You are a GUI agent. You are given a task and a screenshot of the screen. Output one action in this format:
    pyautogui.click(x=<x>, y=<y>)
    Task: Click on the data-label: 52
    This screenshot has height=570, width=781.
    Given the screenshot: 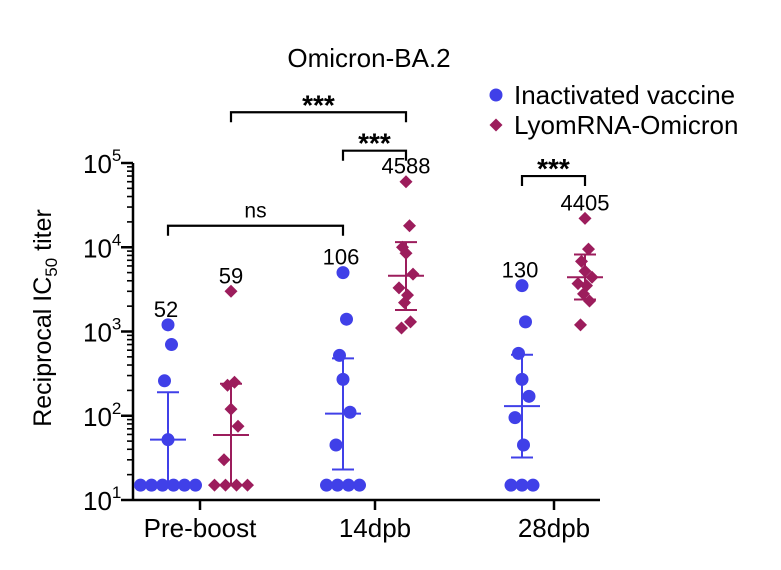 What is the action you would take?
    pyautogui.click(x=166, y=309)
    